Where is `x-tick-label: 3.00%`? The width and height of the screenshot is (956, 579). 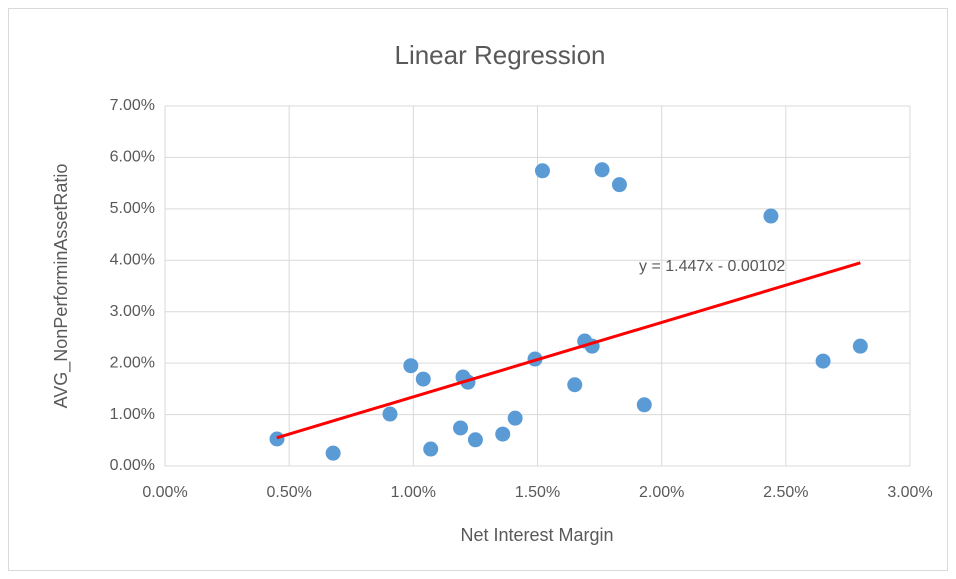
x-tick-label: 3.00% is located at coordinates (909, 492).